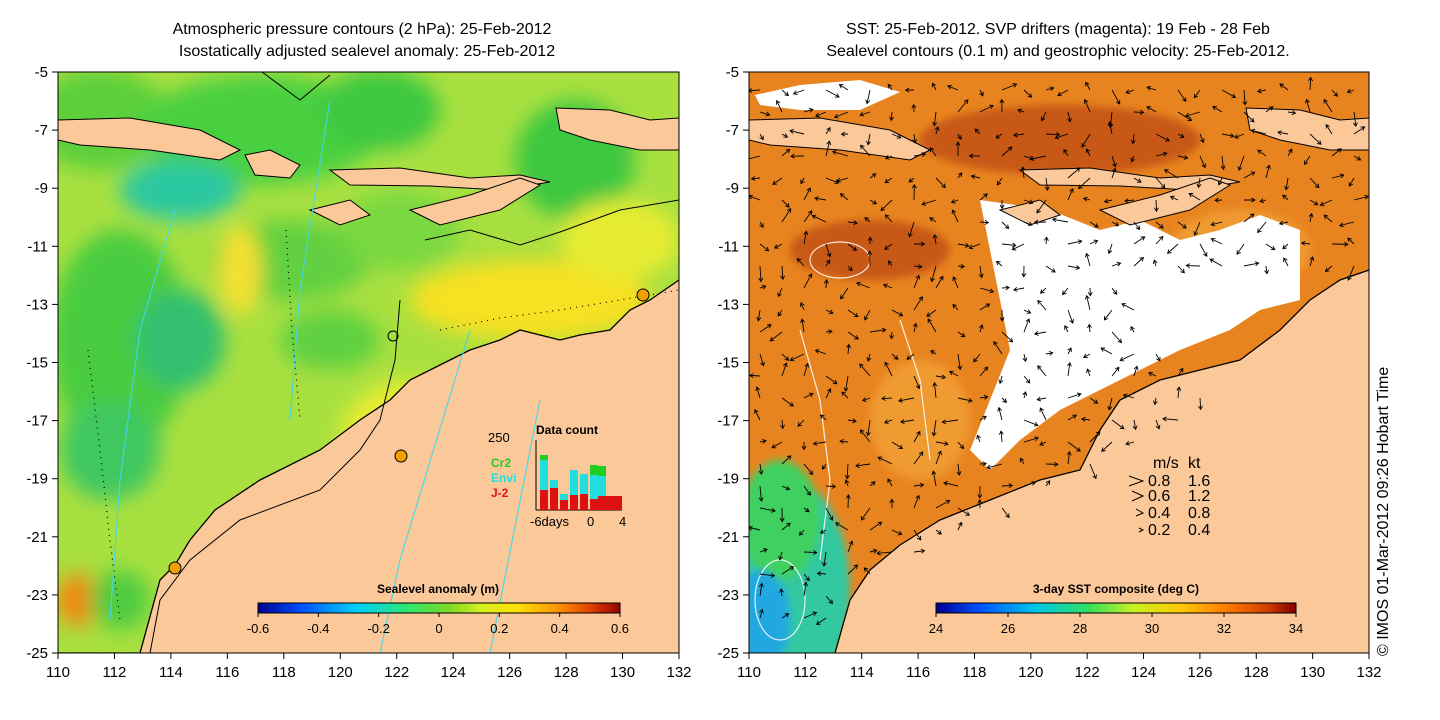 The height and width of the screenshot is (720, 1440). I want to click on sla-colorbar-label: Sealevel anomaly (m), so click(438, 589).